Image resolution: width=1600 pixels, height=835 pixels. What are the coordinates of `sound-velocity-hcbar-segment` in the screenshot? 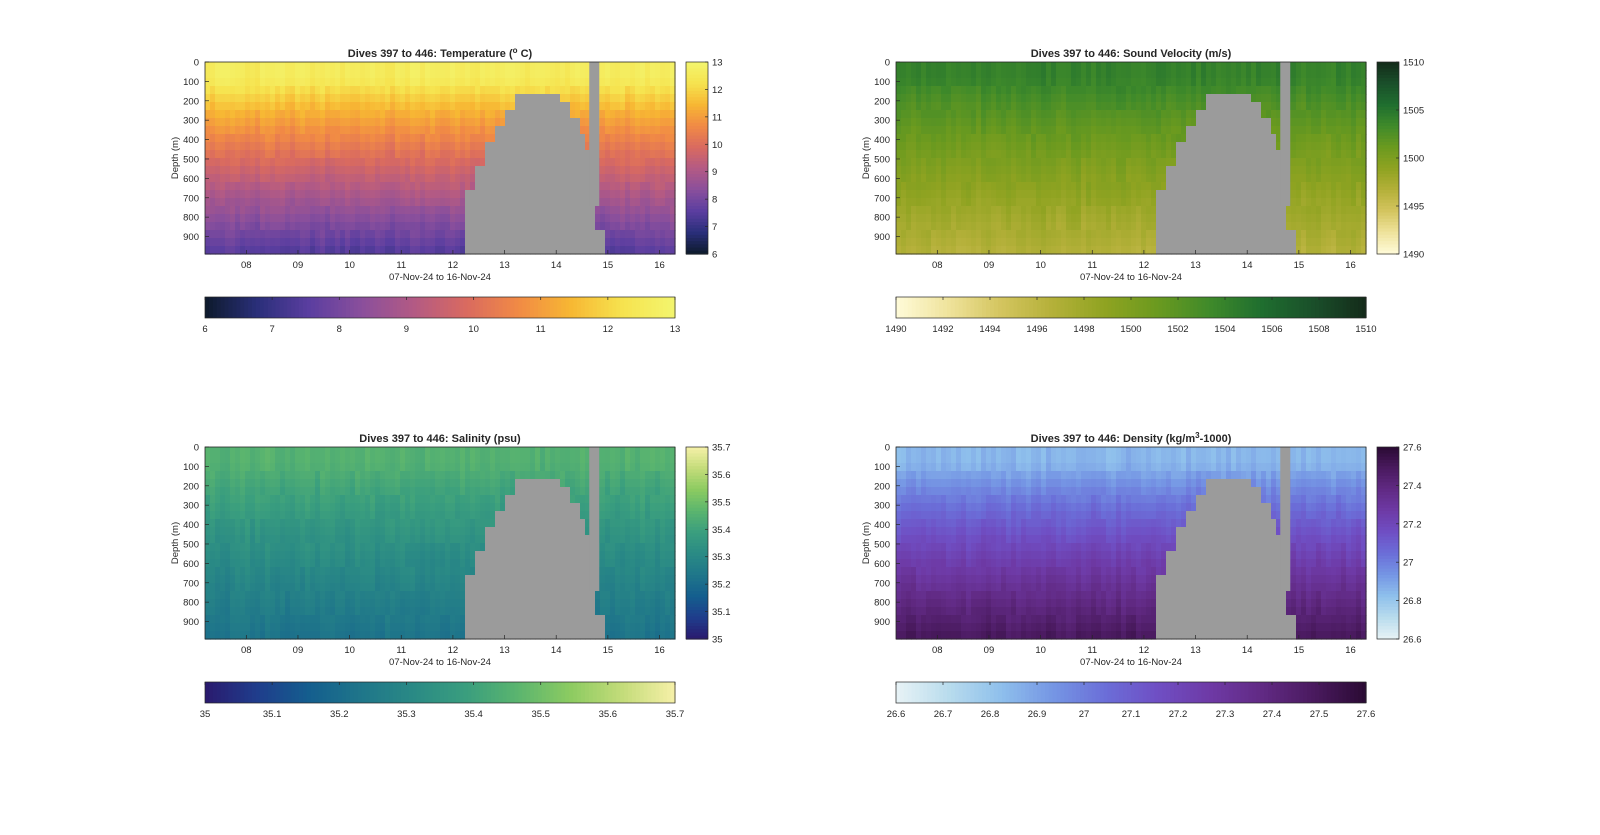 It's located at (1023, 307).